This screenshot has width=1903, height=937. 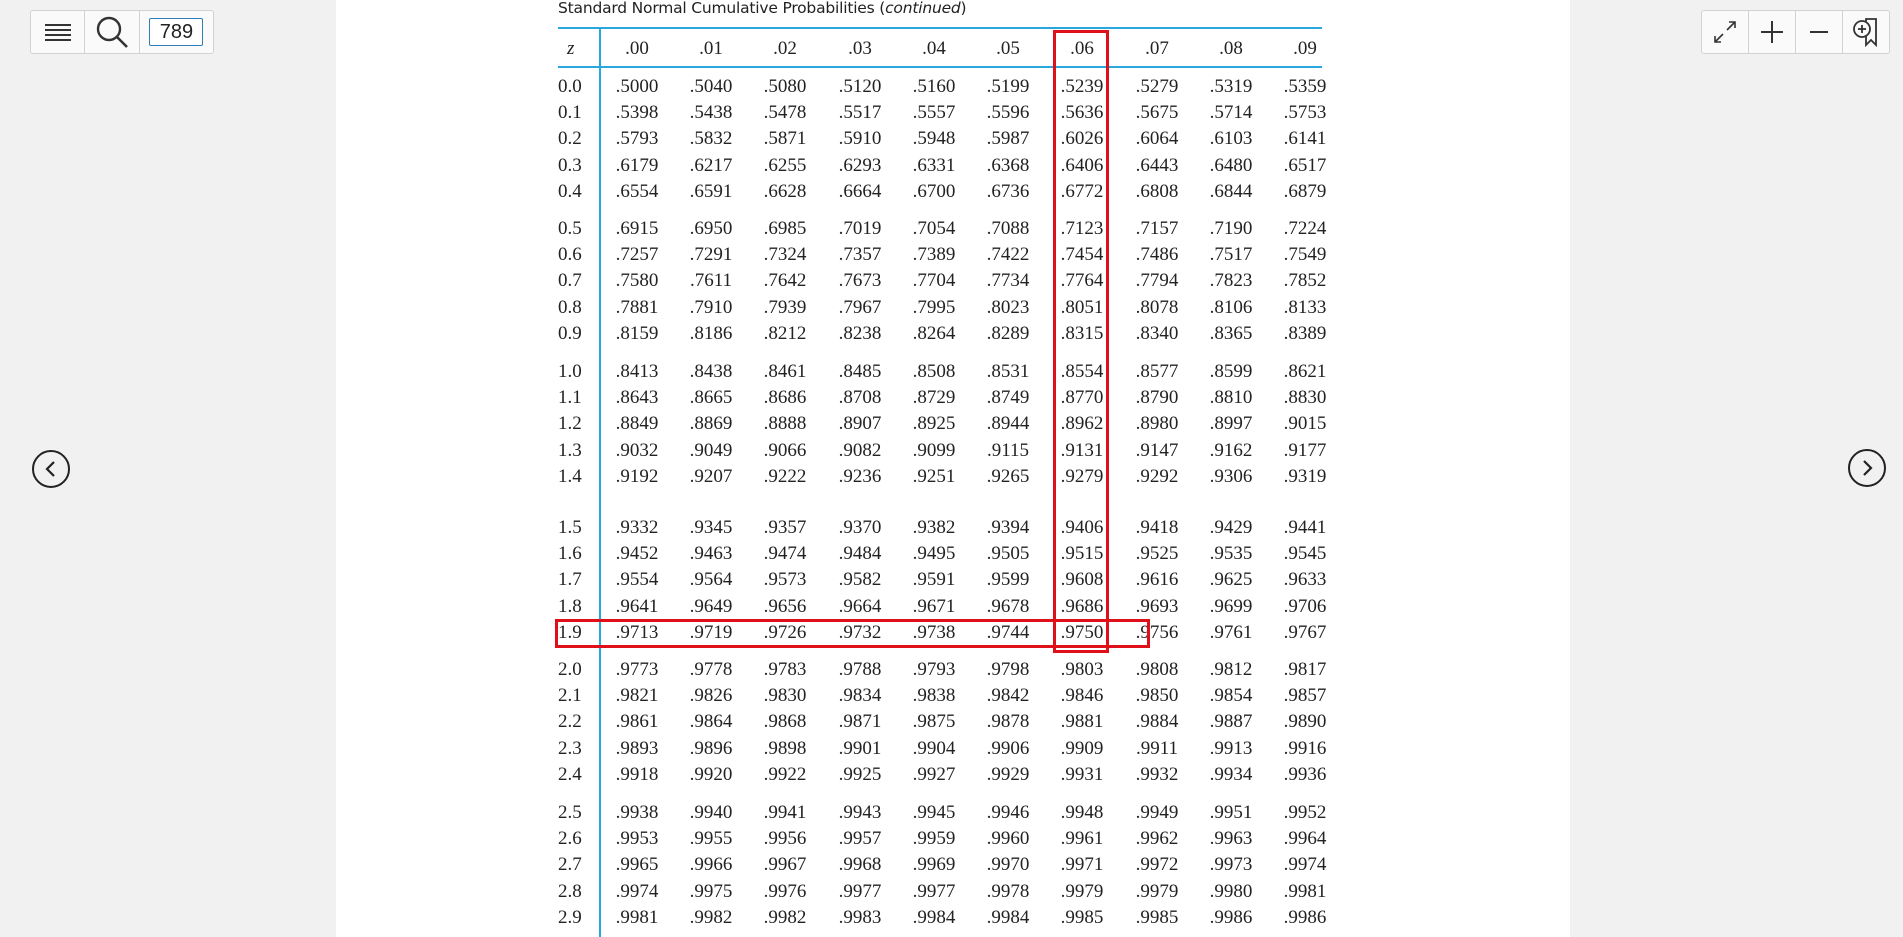 What do you see at coordinates (711, 632) in the screenshot?
I see `probability-cell: .9719` at bounding box center [711, 632].